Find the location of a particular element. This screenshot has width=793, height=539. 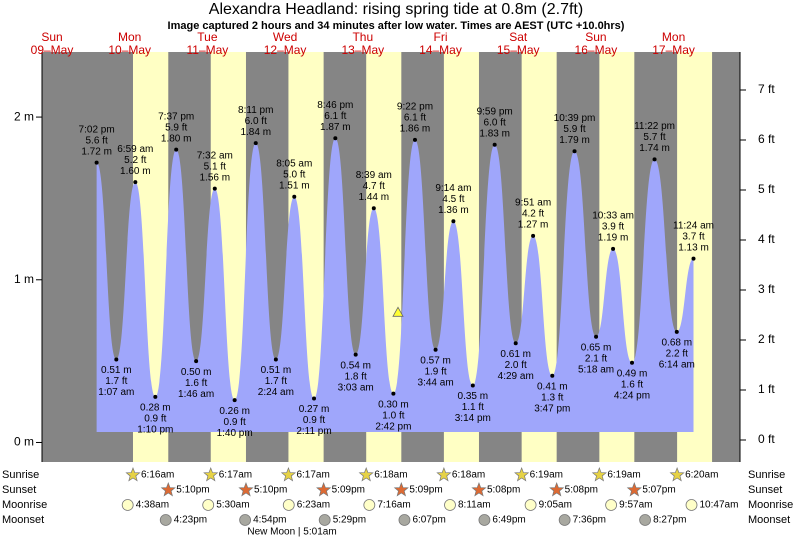

tide-time: 2:24 am is located at coordinates (276, 392).